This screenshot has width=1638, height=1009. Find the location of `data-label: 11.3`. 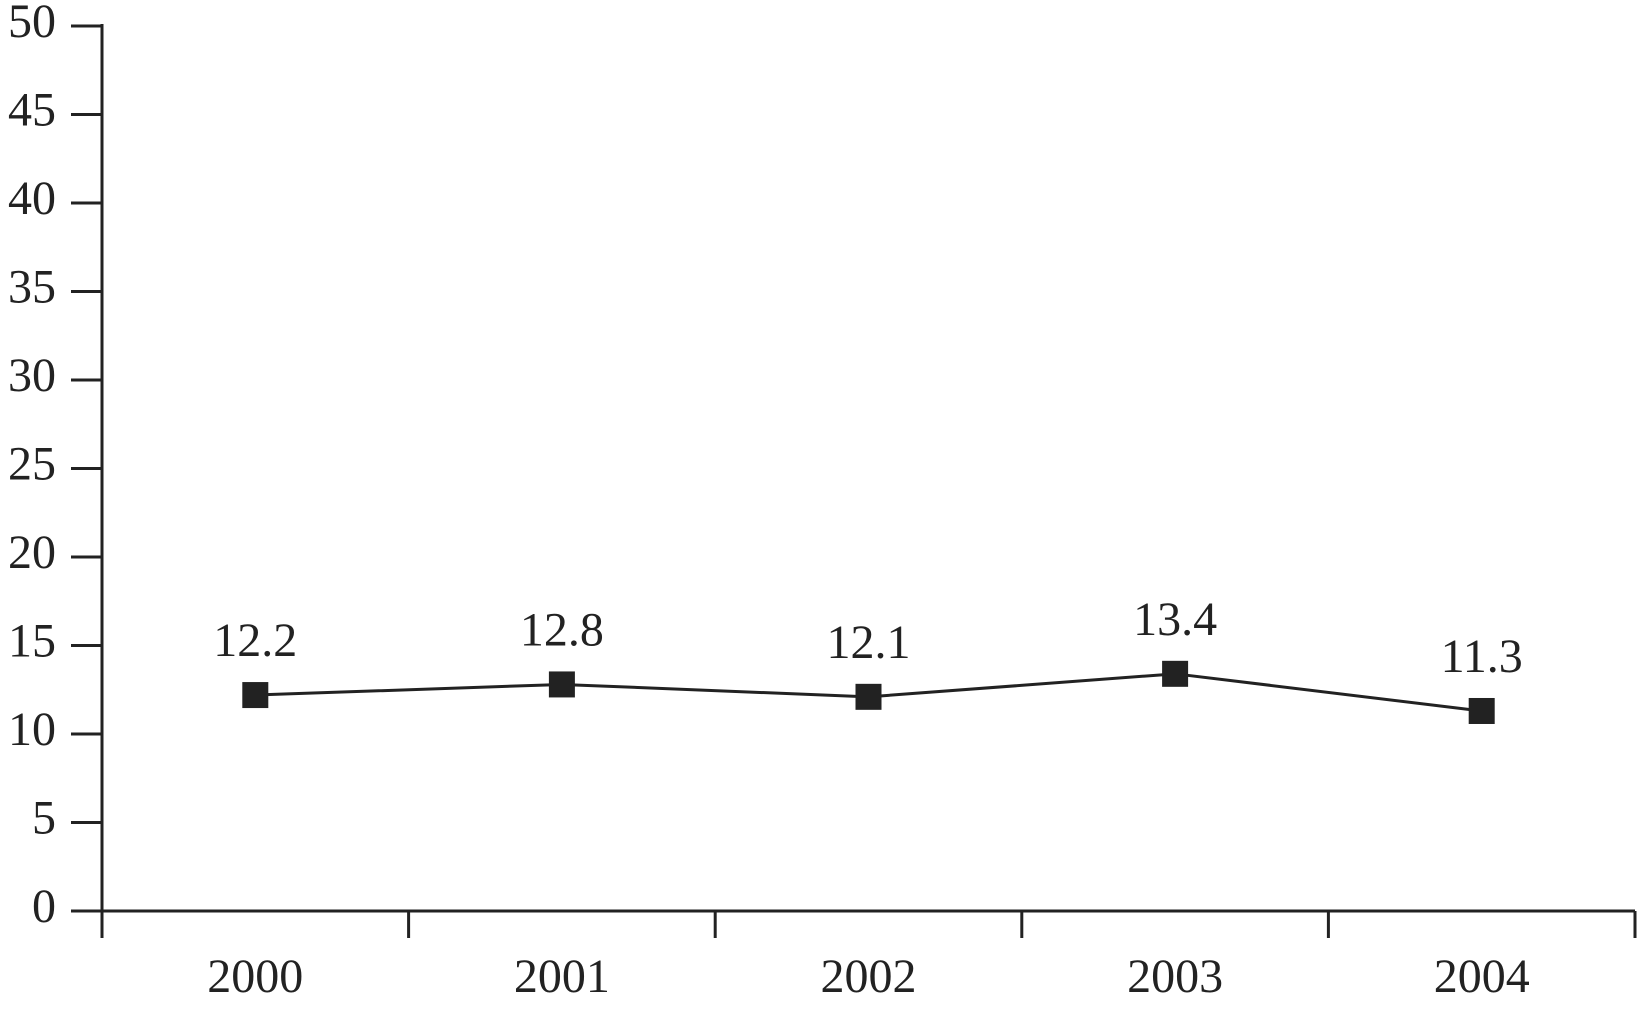

data-label: 11.3 is located at coordinates (1482, 656).